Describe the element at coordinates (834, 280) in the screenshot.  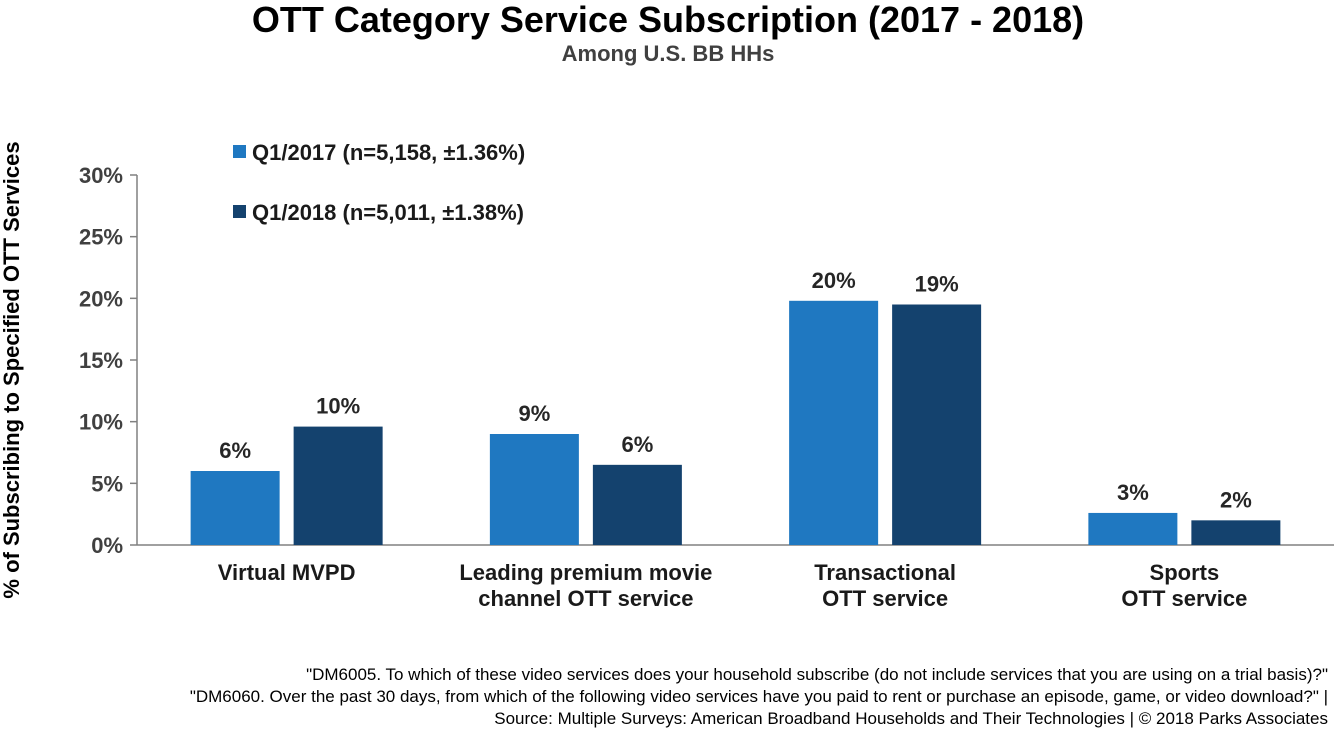
I see `data-label: 20%` at that location.